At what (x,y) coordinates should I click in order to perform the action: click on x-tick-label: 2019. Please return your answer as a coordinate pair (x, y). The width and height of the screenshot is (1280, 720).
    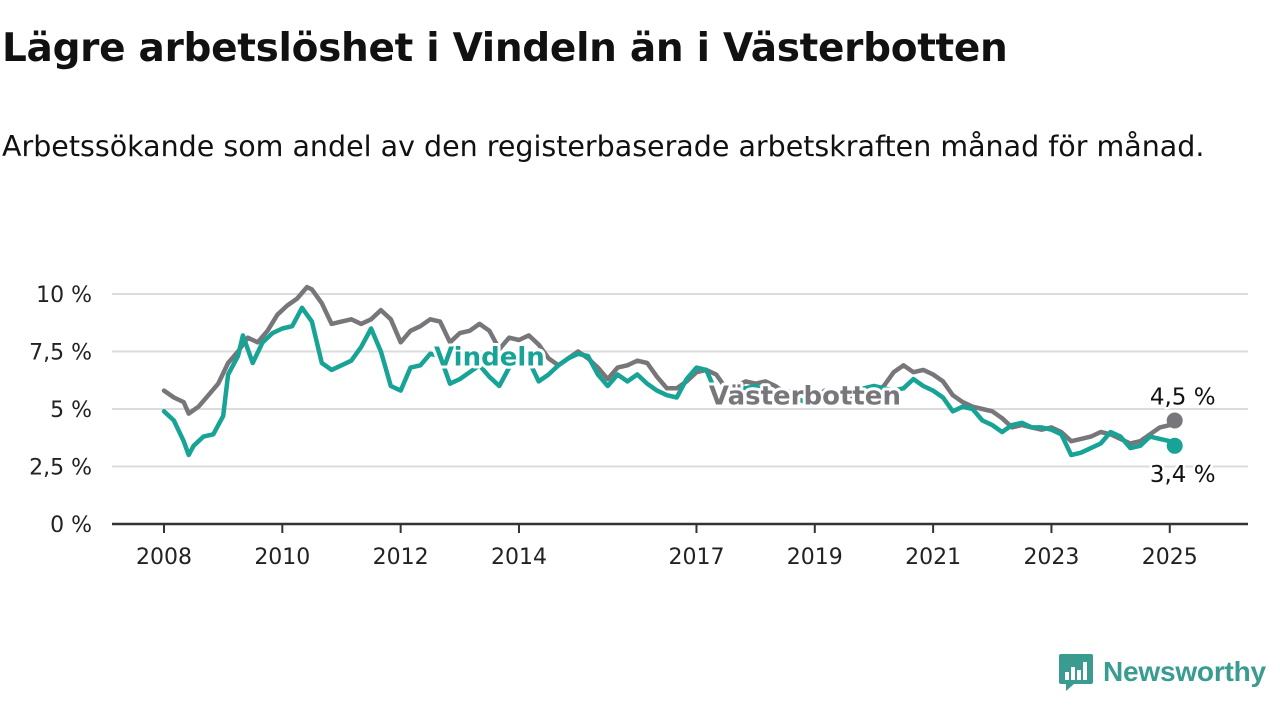
    Looking at the image, I should click on (815, 557).